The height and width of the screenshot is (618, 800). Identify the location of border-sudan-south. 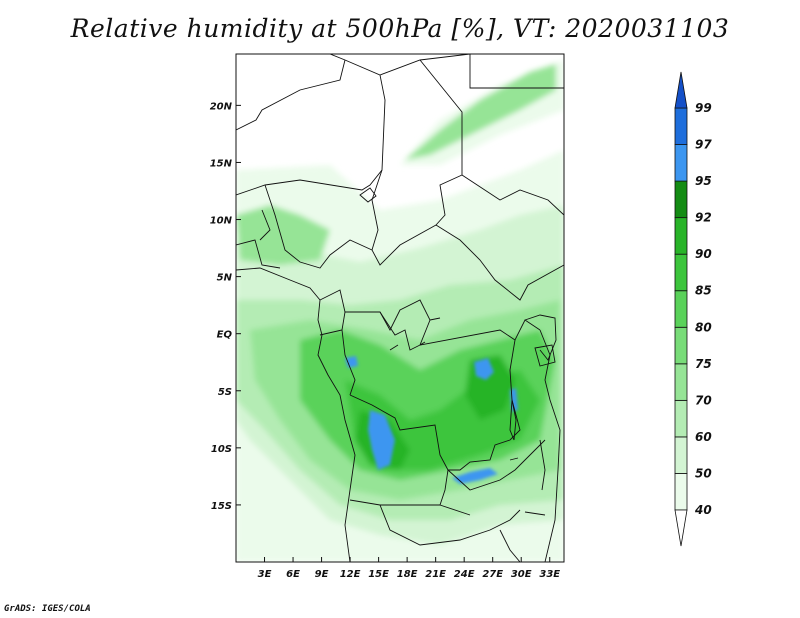
(512, 195).